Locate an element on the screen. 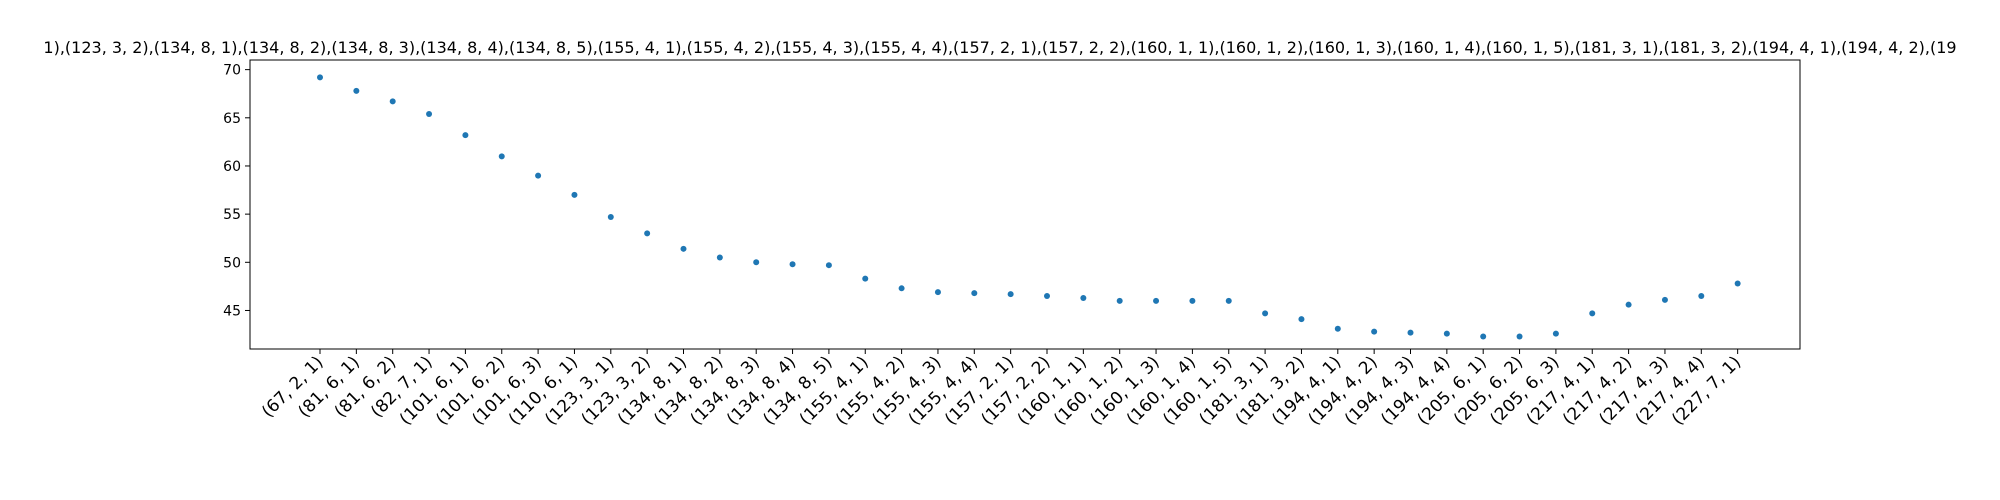 This screenshot has height=500, width=2000. y-tick-label: 65 is located at coordinates (232, 119).